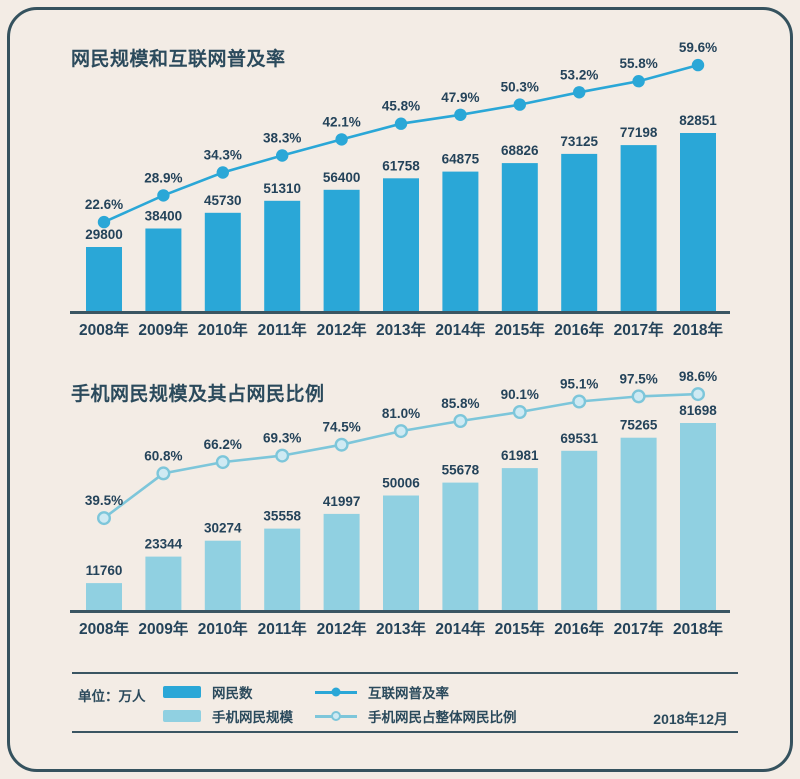  What do you see at coordinates (579, 438) in the screenshot?
I see `bar-value-label: 69531` at bounding box center [579, 438].